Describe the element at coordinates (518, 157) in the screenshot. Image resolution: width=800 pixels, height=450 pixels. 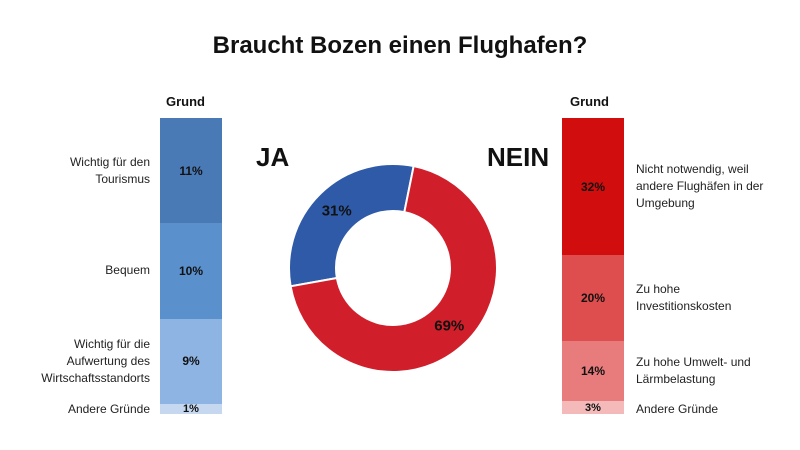
I see `nein-label: NEIN` at that location.